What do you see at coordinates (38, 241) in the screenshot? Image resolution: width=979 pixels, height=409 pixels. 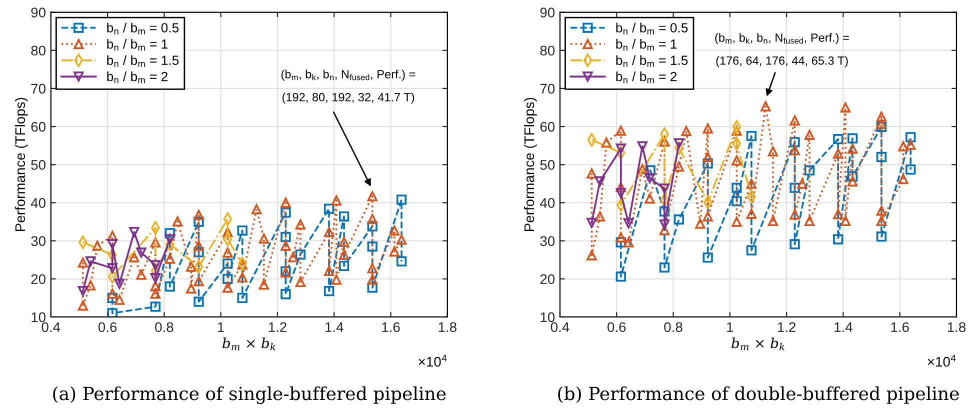 I see `y-tick-label: 30` at bounding box center [38, 241].